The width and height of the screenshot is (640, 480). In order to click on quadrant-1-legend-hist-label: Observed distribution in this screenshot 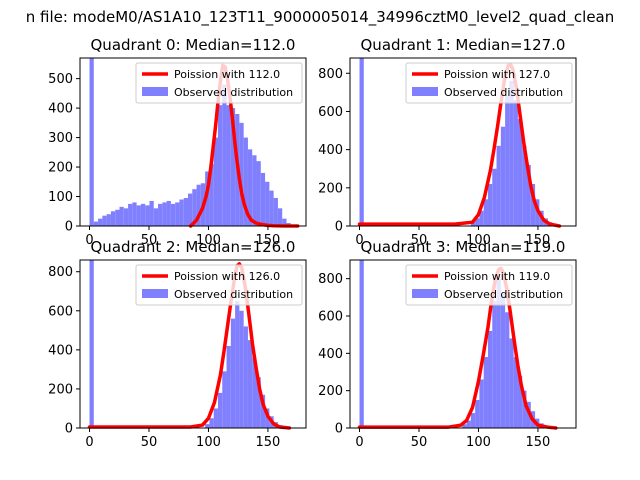, I will do `click(503, 92)`.